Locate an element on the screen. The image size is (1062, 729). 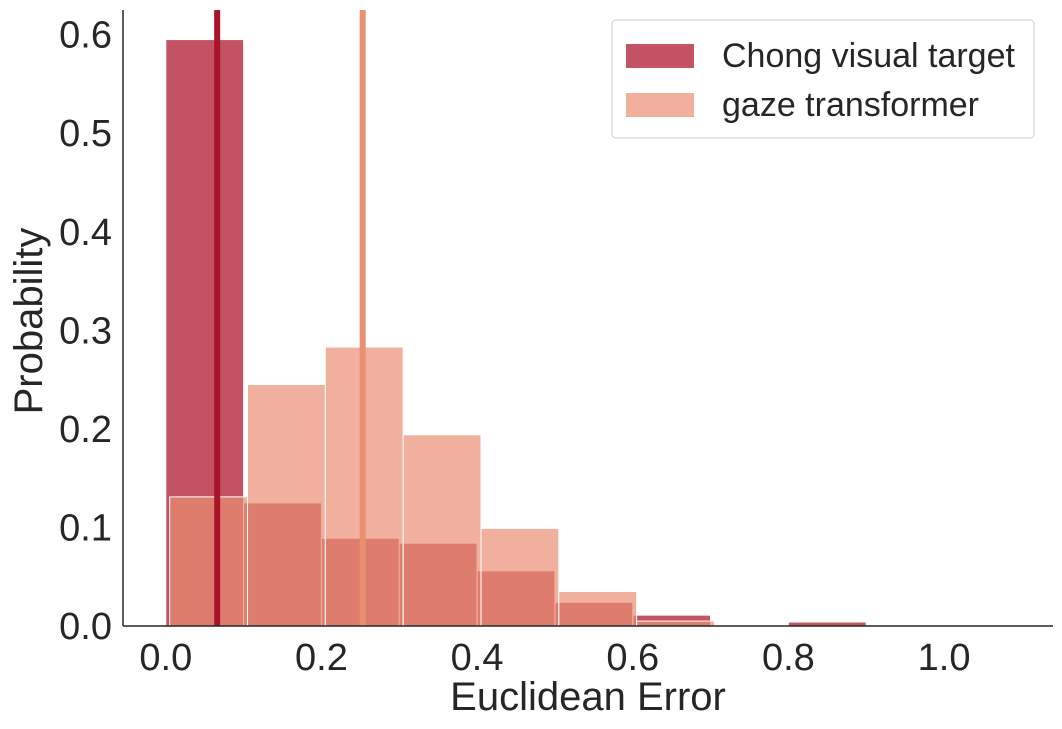
y-tick-label: 0.2 is located at coordinates (85, 430).